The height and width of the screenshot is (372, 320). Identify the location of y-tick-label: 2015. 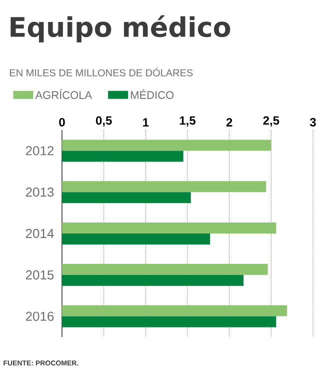
(40, 275).